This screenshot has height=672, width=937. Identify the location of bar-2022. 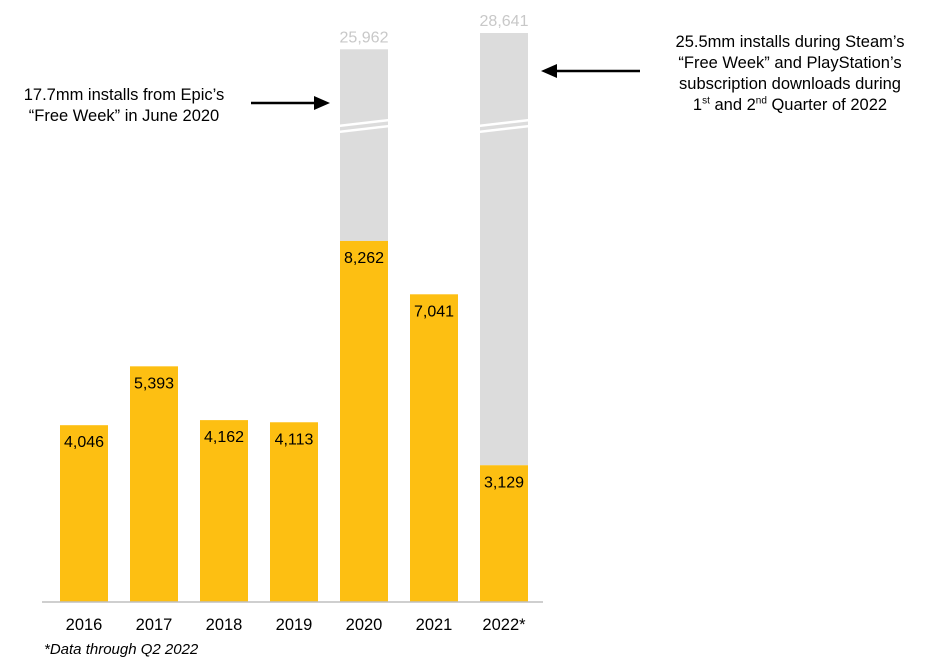
(504, 533).